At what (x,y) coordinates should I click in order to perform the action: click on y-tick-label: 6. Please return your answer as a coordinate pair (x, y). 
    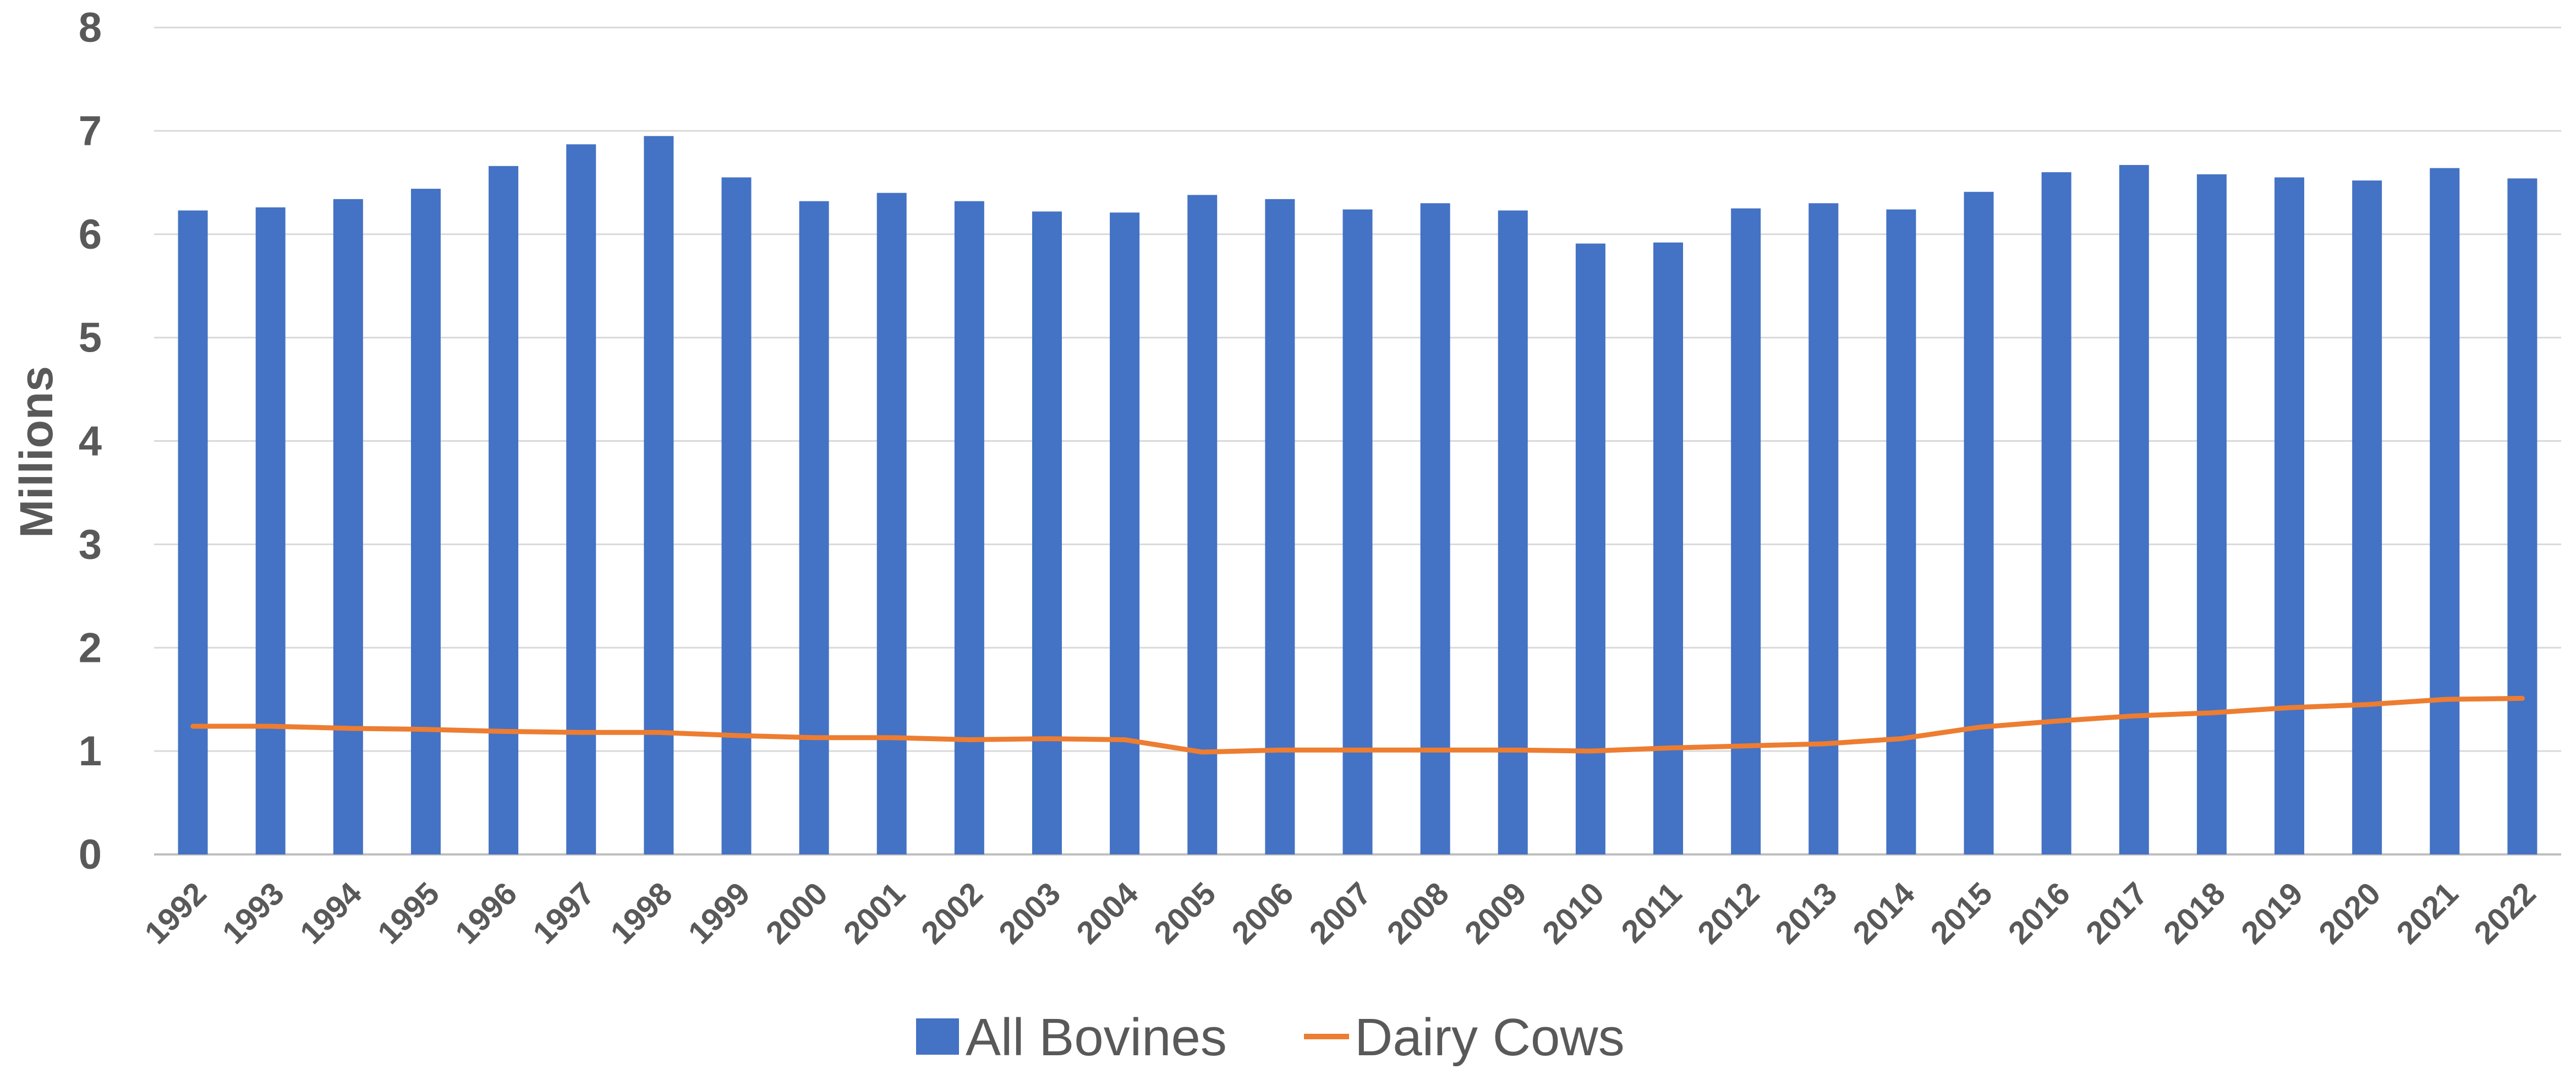
    Looking at the image, I should click on (91, 234).